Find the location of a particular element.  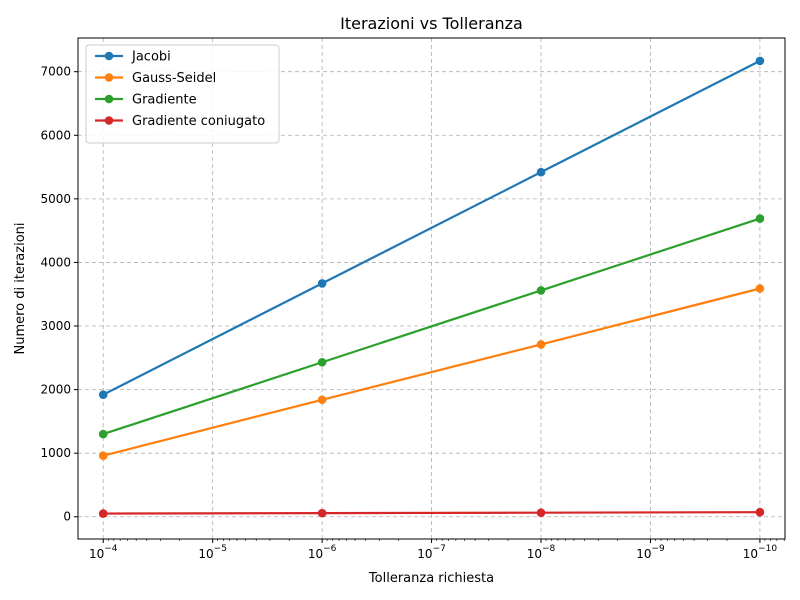

x-tick-label: 10⁻⁶ is located at coordinates (322, 552).